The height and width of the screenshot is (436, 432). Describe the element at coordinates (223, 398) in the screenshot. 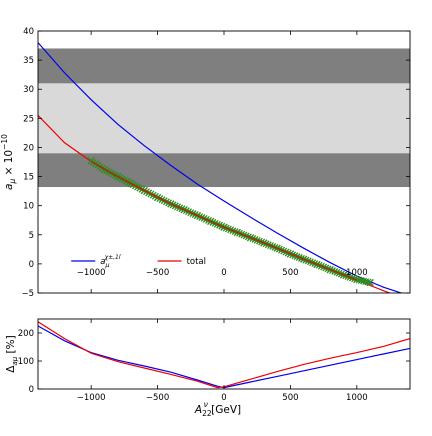

I see `bottom-xtick-label: 0` at that location.